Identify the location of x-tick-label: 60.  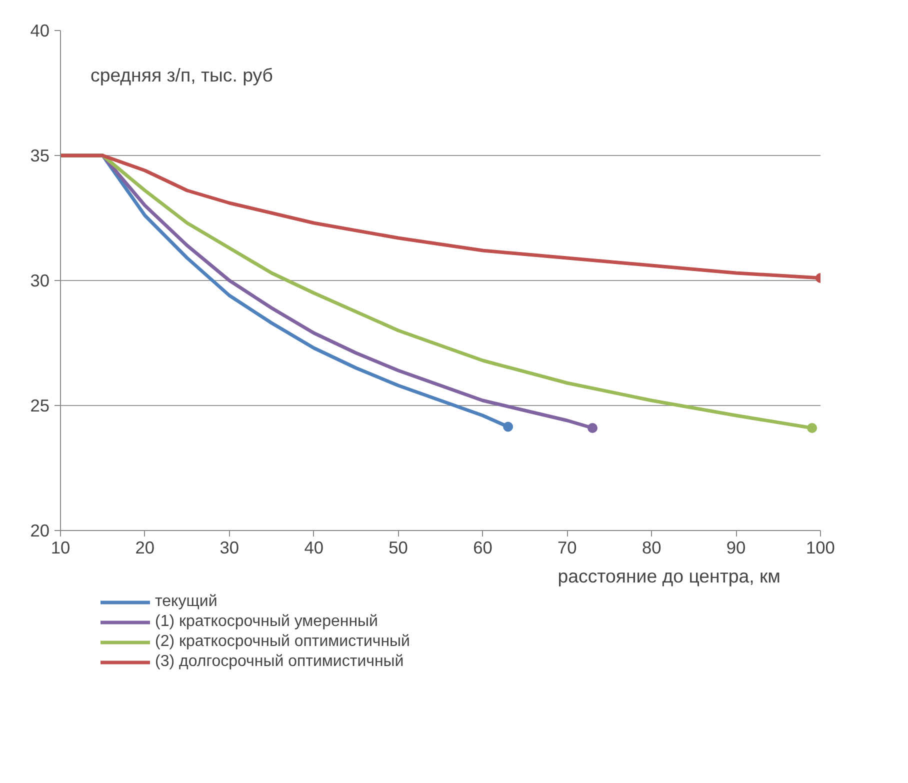
(482, 548).